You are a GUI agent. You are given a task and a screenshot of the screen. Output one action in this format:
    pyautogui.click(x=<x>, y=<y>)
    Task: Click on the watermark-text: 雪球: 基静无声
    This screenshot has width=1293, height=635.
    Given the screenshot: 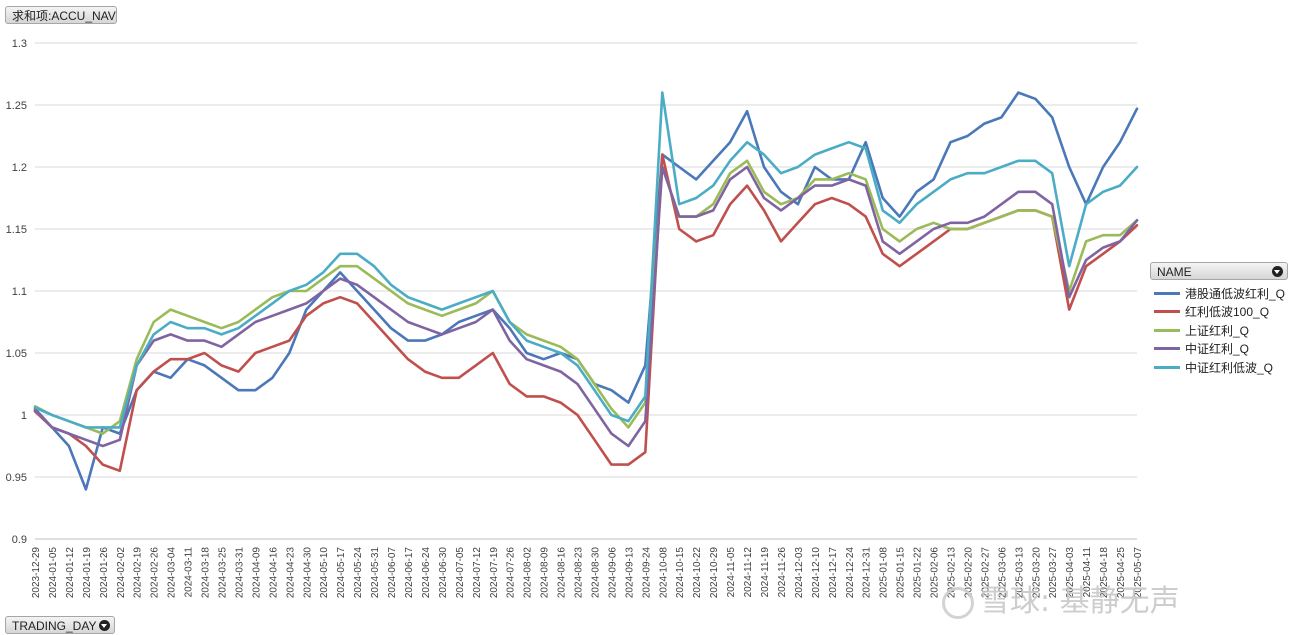 What is the action you would take?
    pyautogui.click(x=1080, y=601)
    